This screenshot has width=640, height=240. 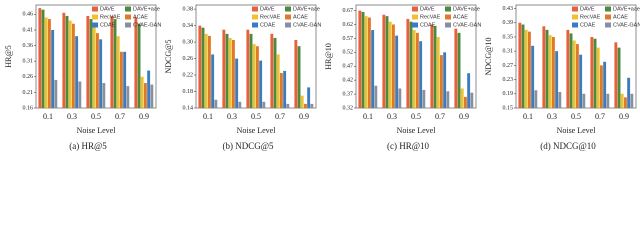 I want to click on legend-label: DAVE+aae, so click(x=146, y=9).